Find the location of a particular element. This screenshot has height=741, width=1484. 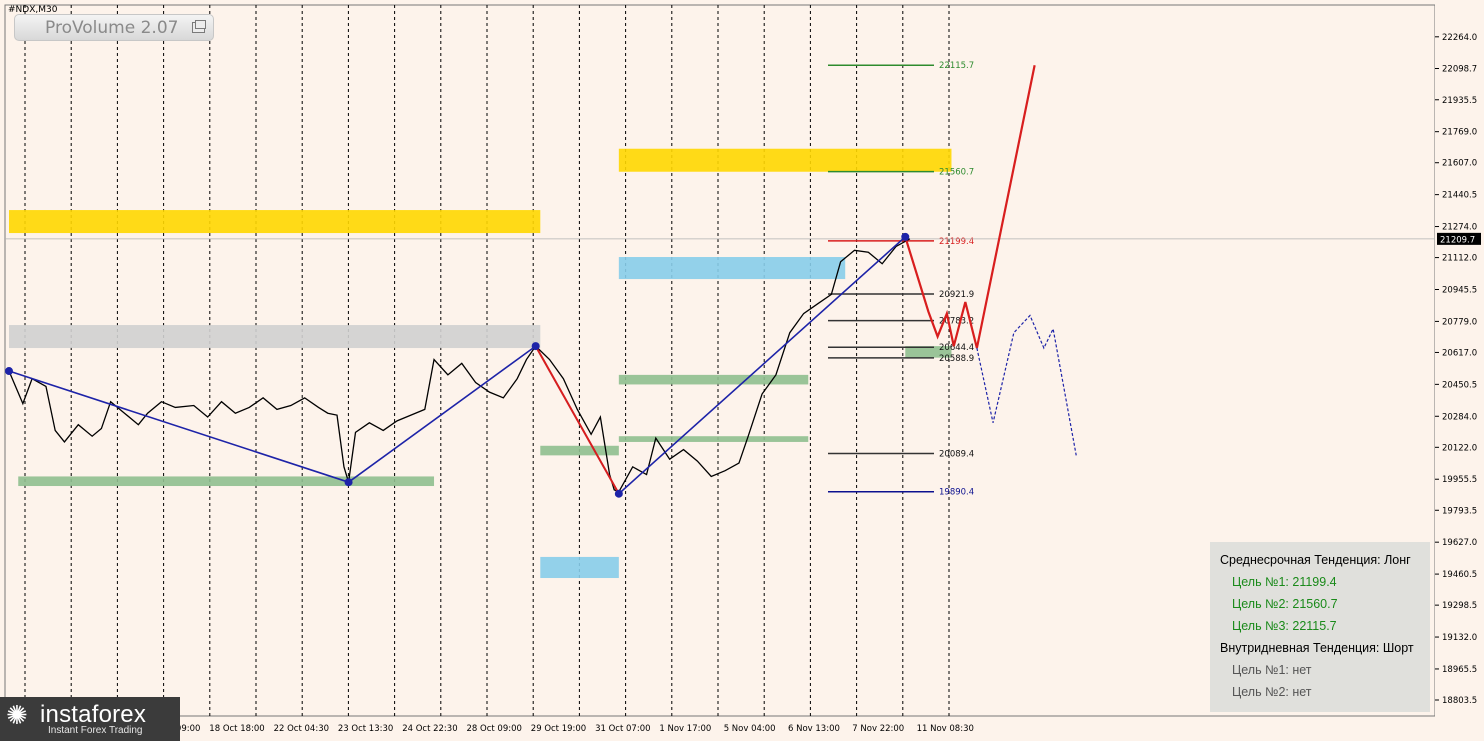

mt-target-1: Цель №1: 21199.4 is located at coordinates (1284, 582).